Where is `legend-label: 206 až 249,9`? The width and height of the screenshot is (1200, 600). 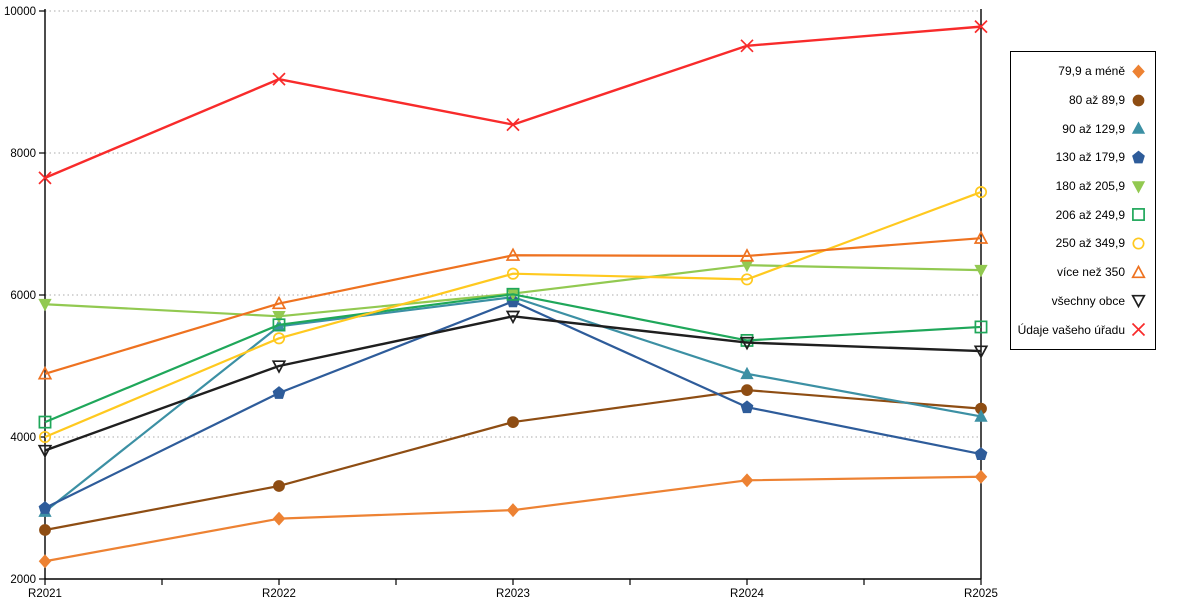
legend-label: 206 až 249,9 is located at coordinates (1090, 214).